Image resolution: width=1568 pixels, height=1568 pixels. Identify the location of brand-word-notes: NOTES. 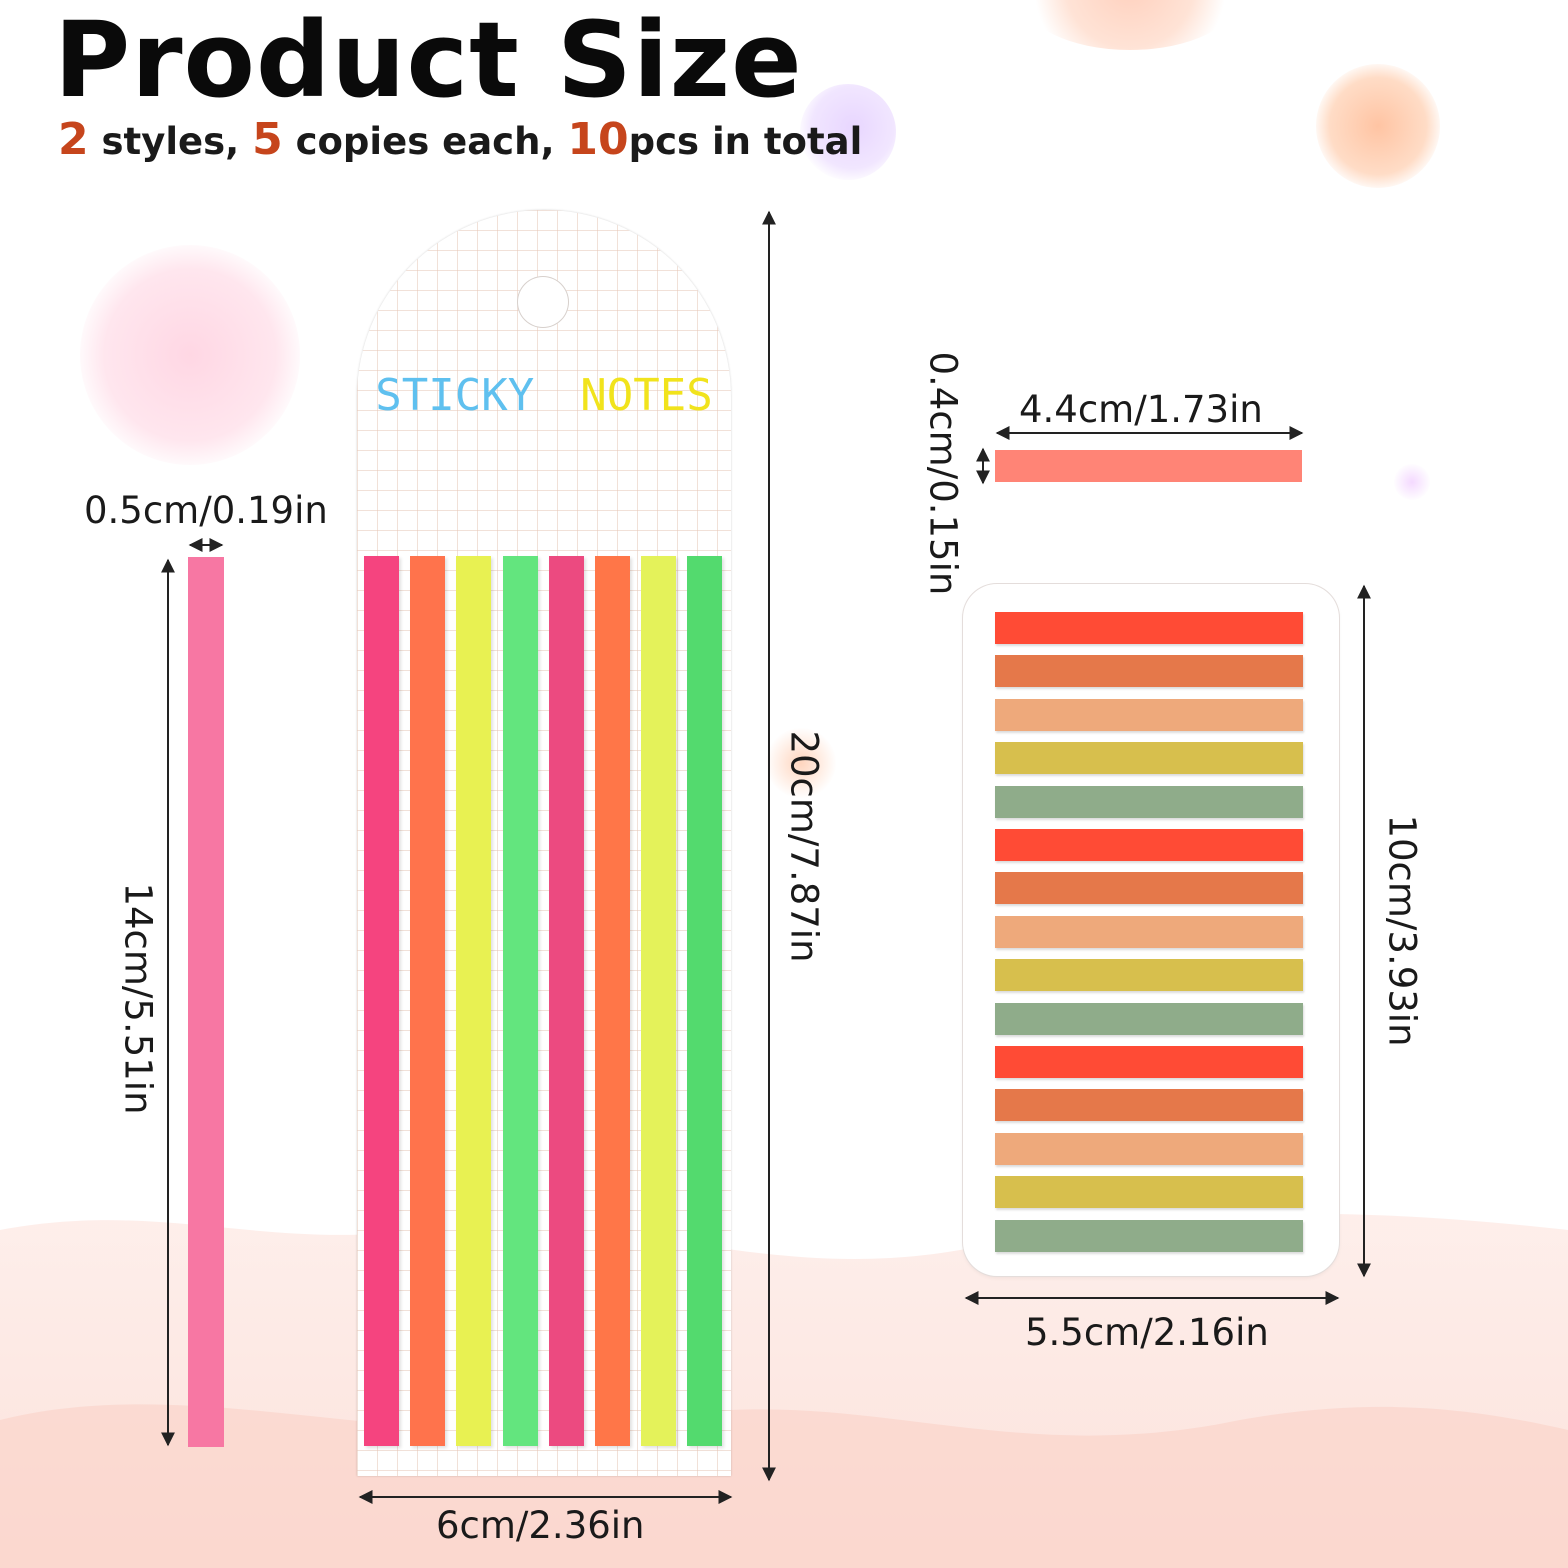
(646, 395).